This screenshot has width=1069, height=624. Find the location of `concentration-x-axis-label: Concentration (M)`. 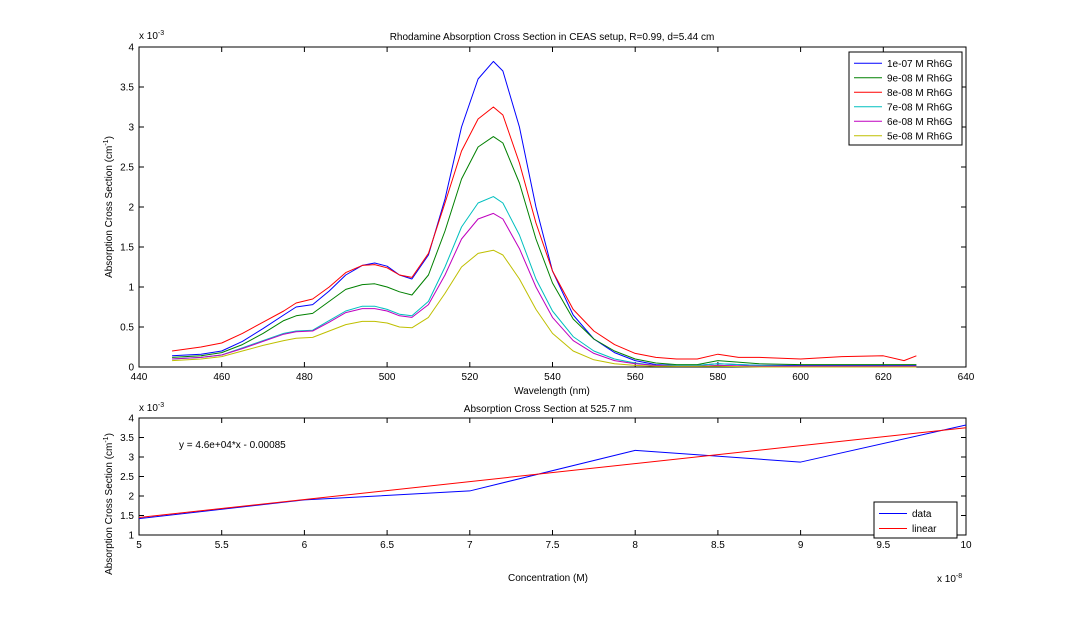

concentration-x-axis-label: Concentration (M) is located at coordinates (548, 578).